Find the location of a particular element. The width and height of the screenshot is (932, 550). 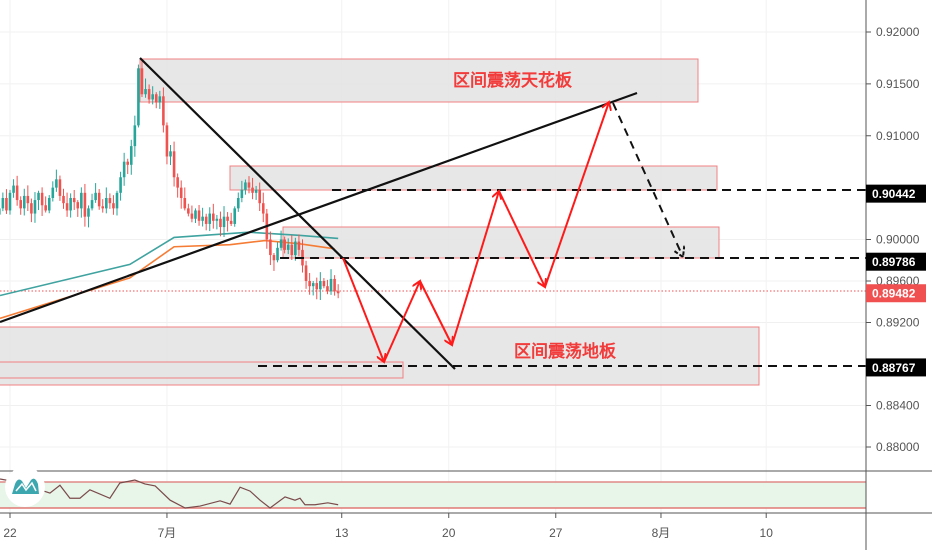

y-tick-label: 0.91000 is located at coordinates (898, 136).